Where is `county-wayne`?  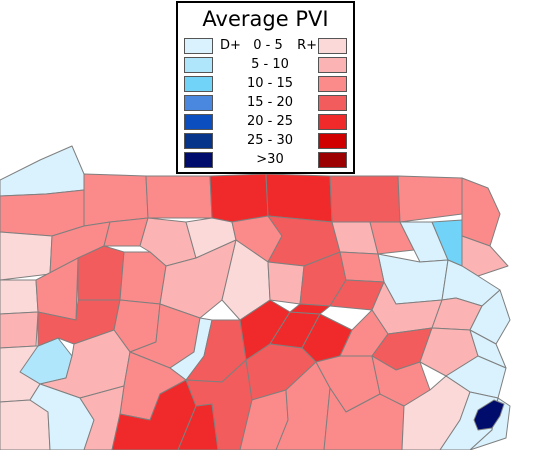 county-wayne is located at coordinates (481, 212).